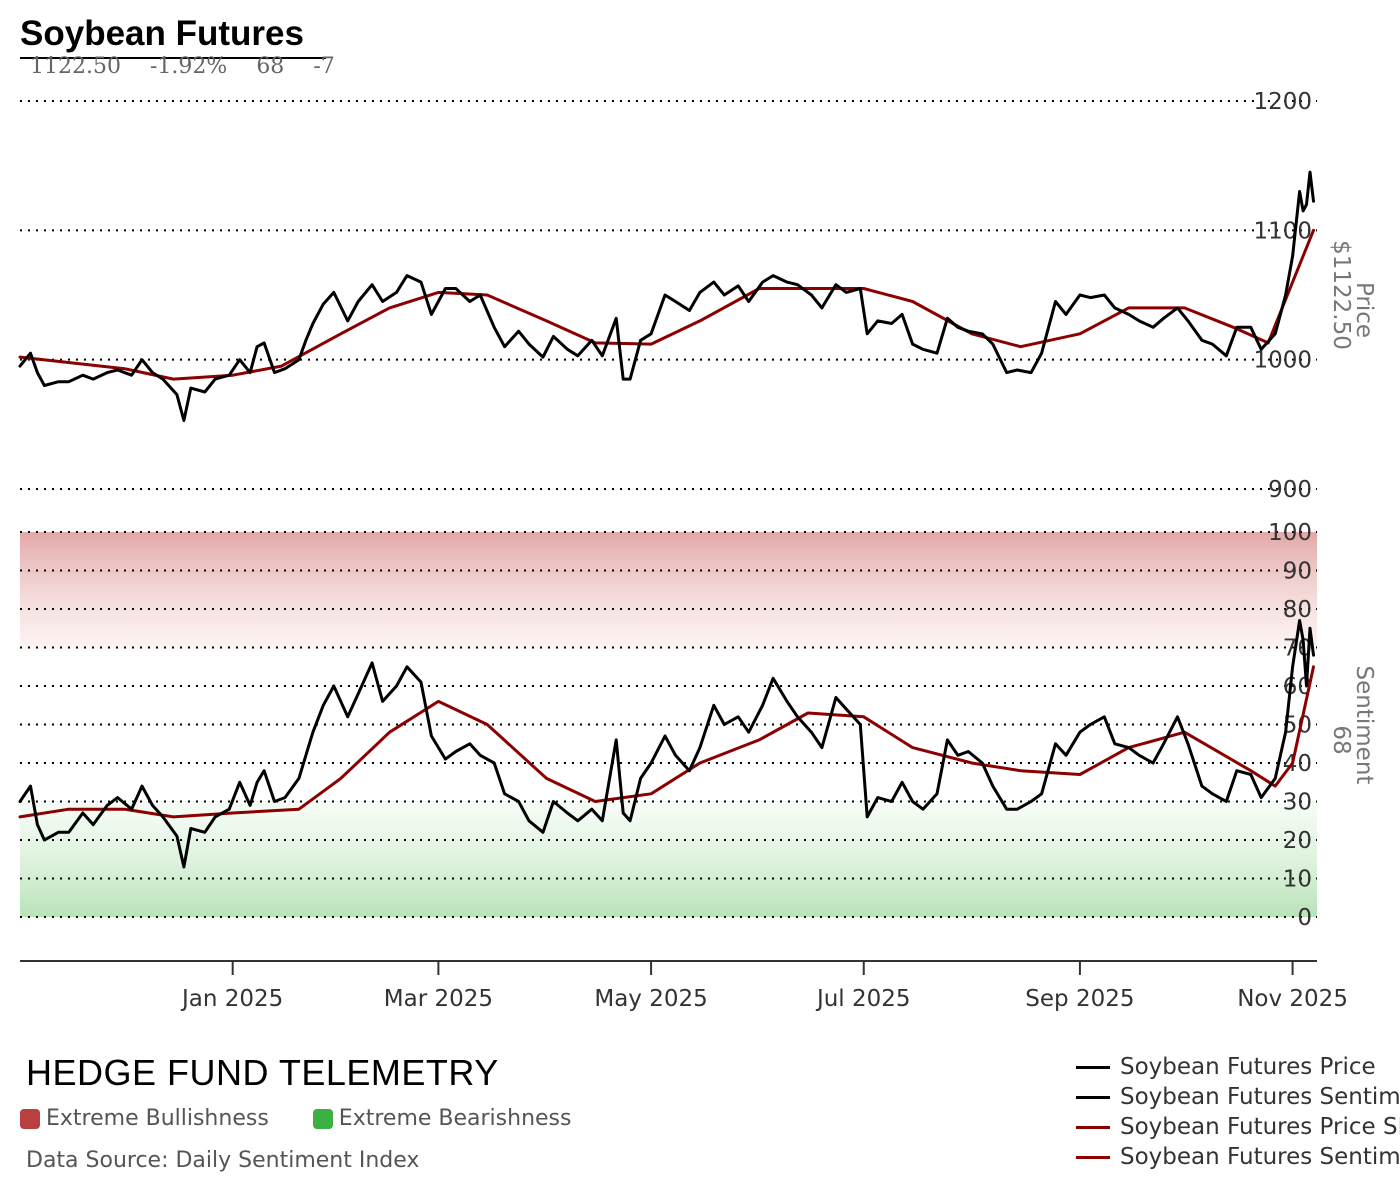 Image resolution: width=1400 pixels, height=1200 pixels. Describe the element at coordinates (1297, 764) in the screenshot. I see `sentiment-tick-label: 40` at that location.